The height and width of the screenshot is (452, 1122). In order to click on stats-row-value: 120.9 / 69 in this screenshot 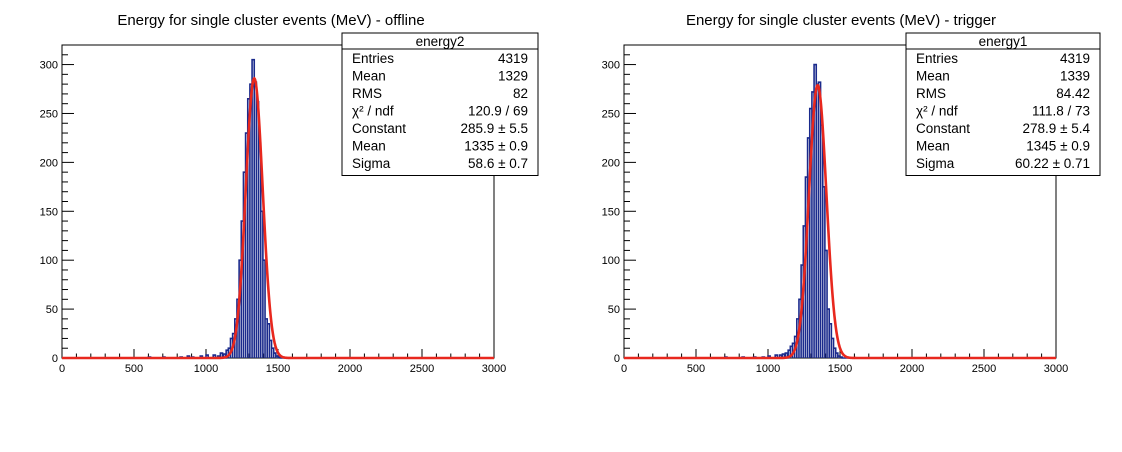, I will do `click(498, 111)`.